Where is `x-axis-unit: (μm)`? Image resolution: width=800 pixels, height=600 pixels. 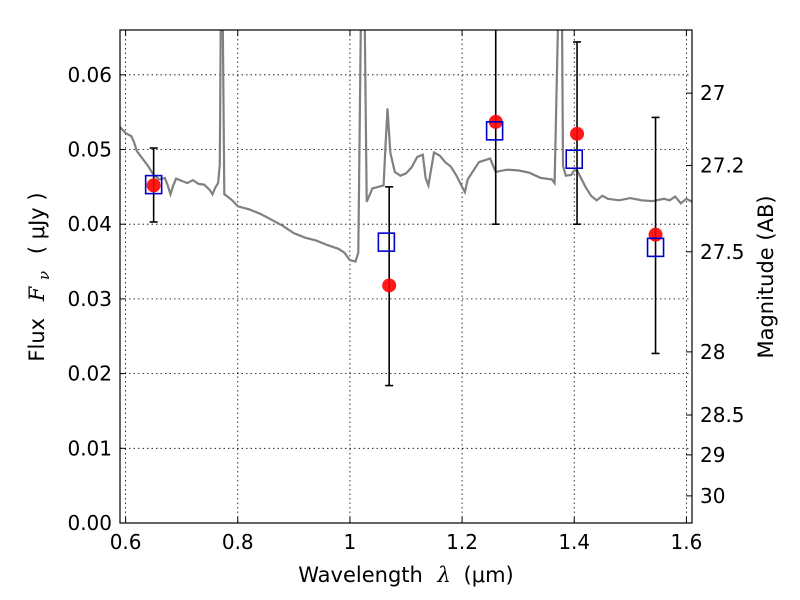
x-axis-unit: (μm) is located at coordinates (489, 575).